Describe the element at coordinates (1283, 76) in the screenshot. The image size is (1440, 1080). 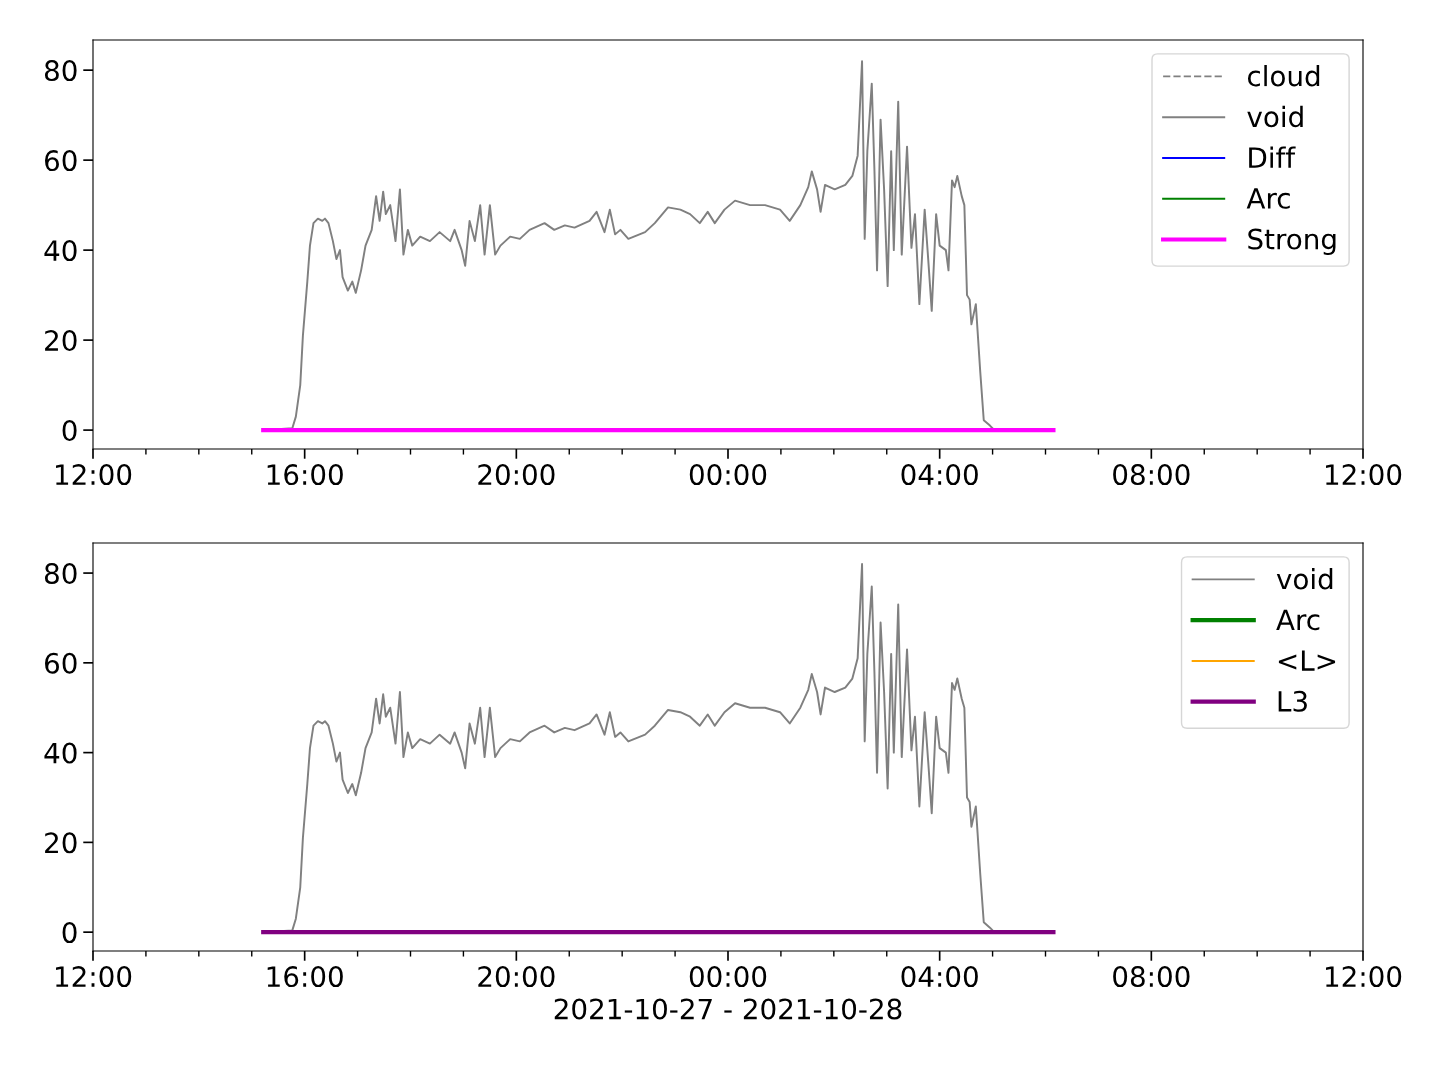
I see `legend-label: cloud` at that location.